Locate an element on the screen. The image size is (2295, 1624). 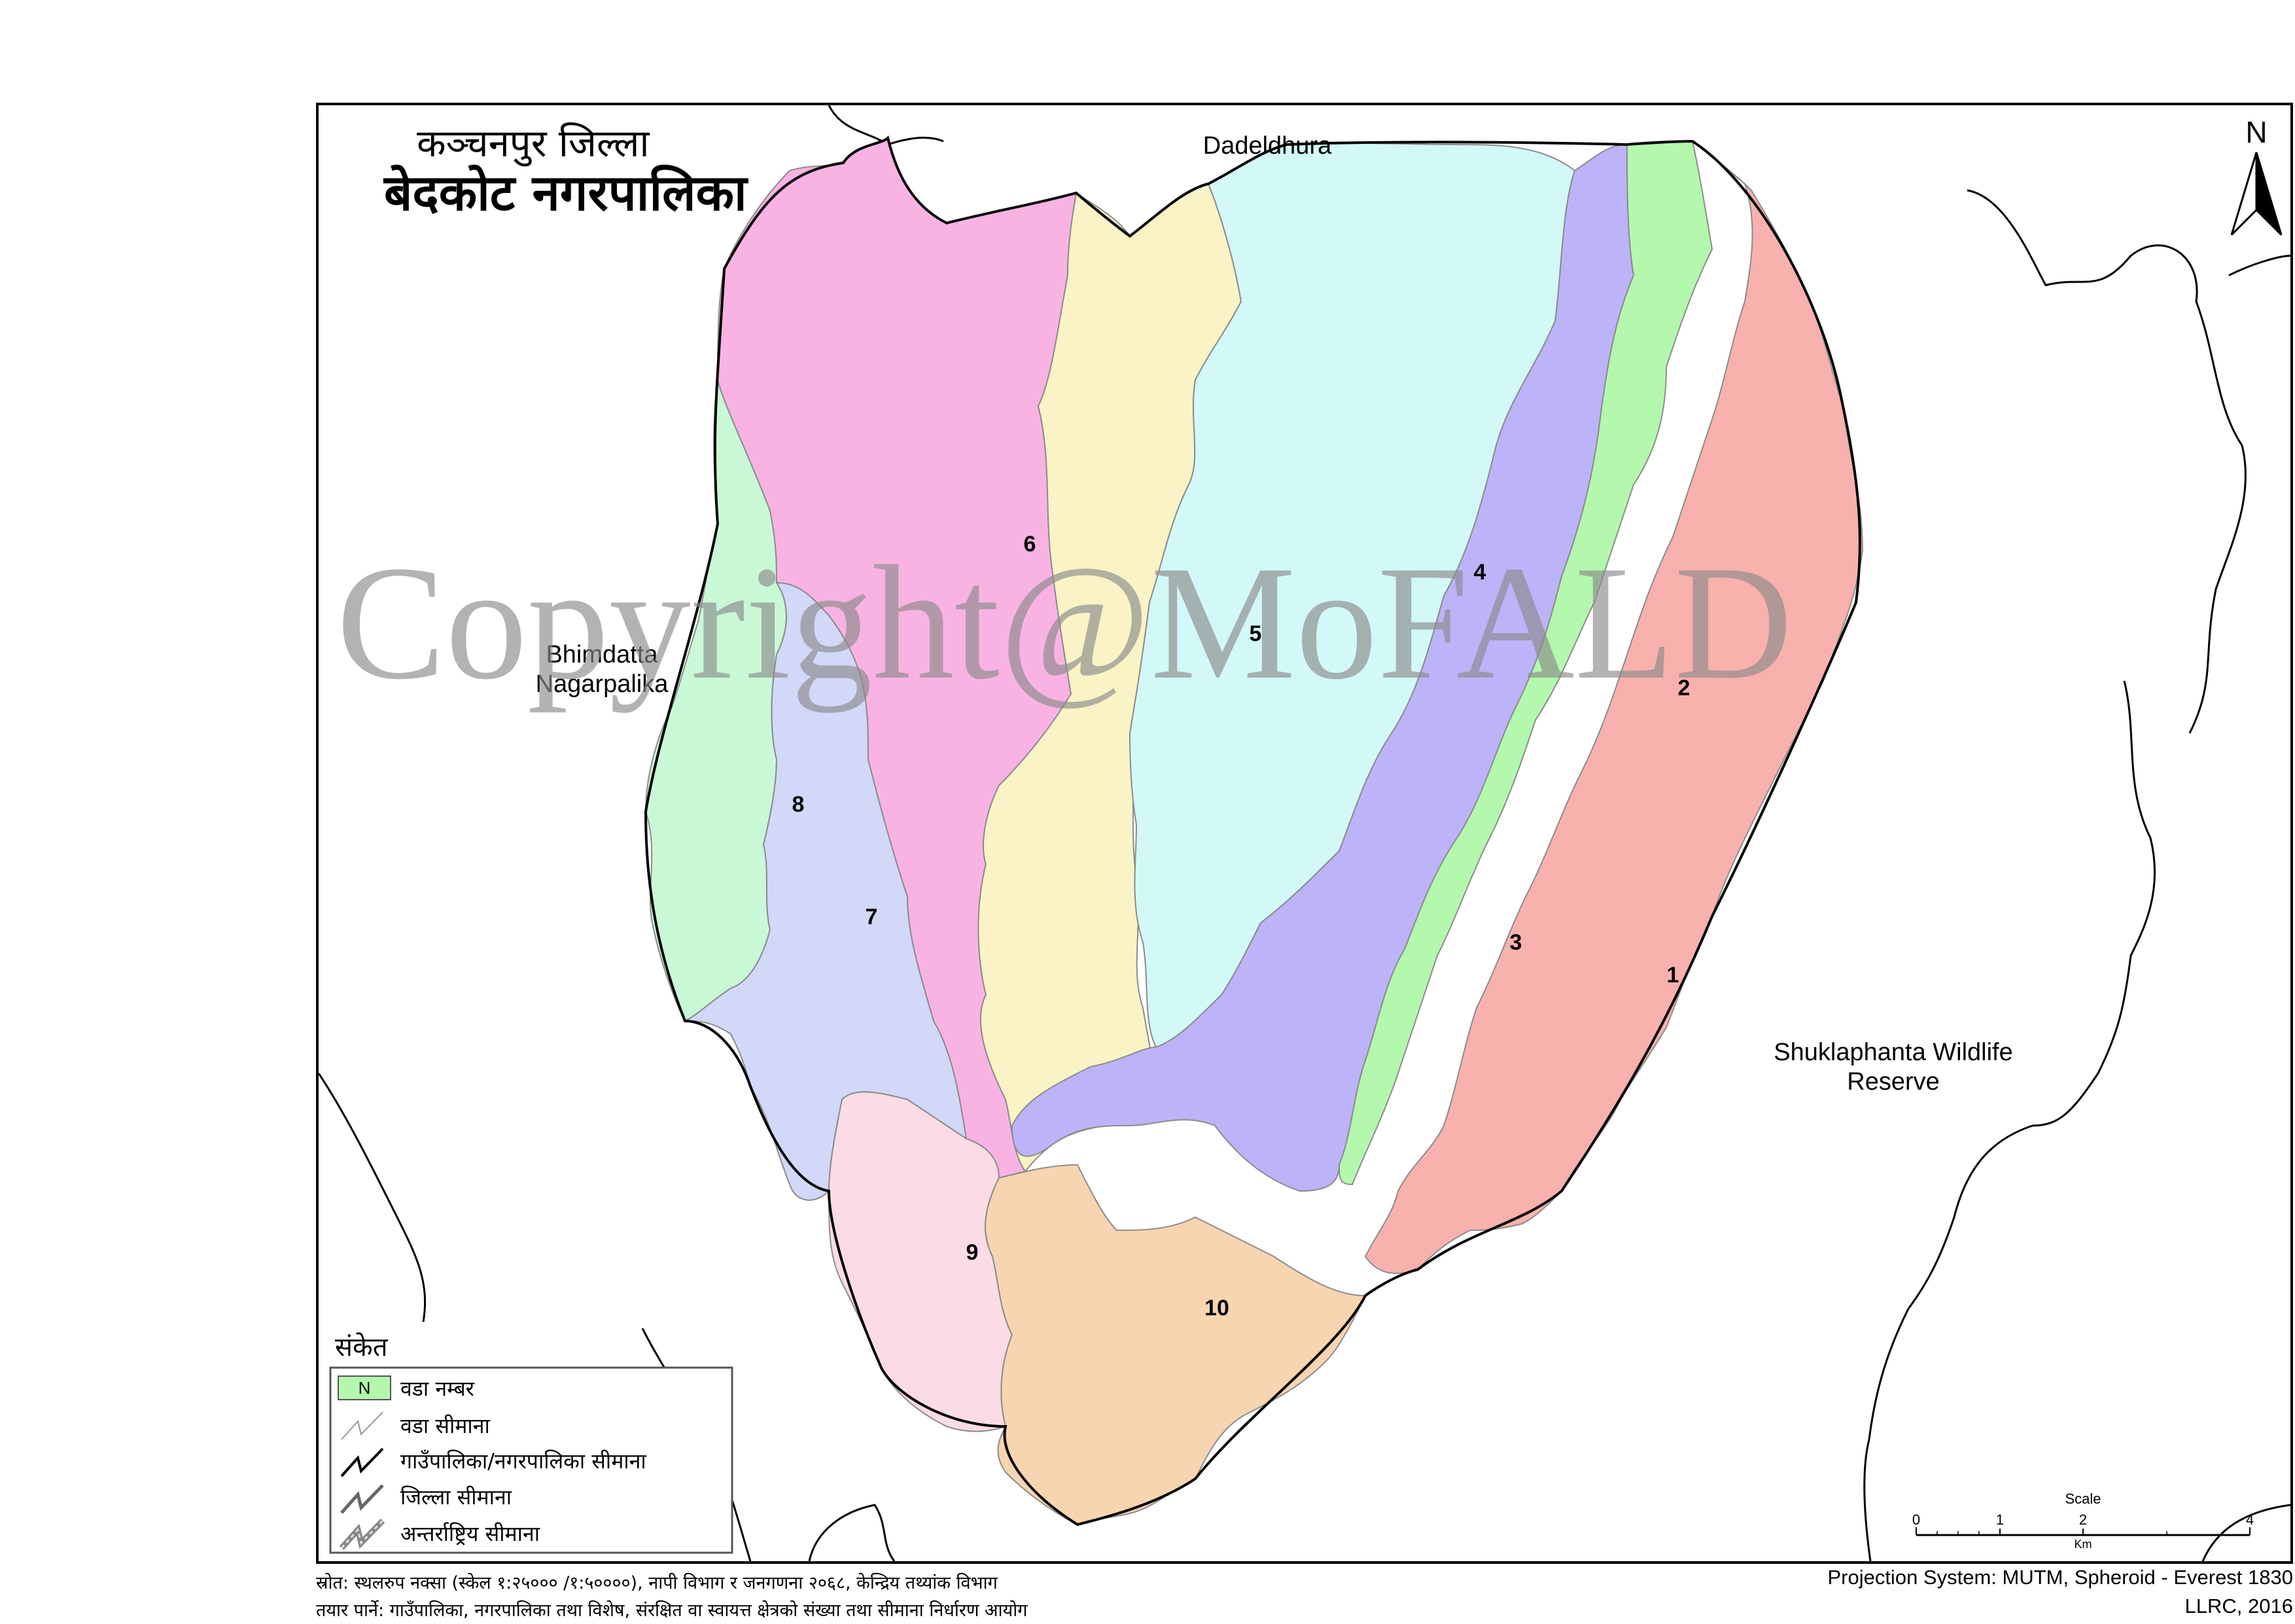
scale-tick-label-2: 2 is located at coordinates (2083, 1520).